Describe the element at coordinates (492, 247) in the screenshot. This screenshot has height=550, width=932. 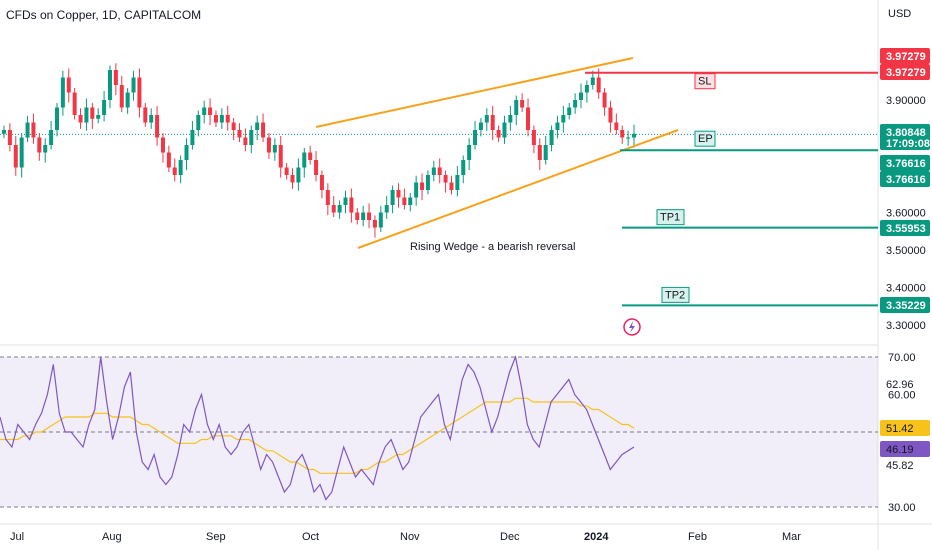
I see `wedge-annotation: Rising Wedge - a bearish reversal` at that location.